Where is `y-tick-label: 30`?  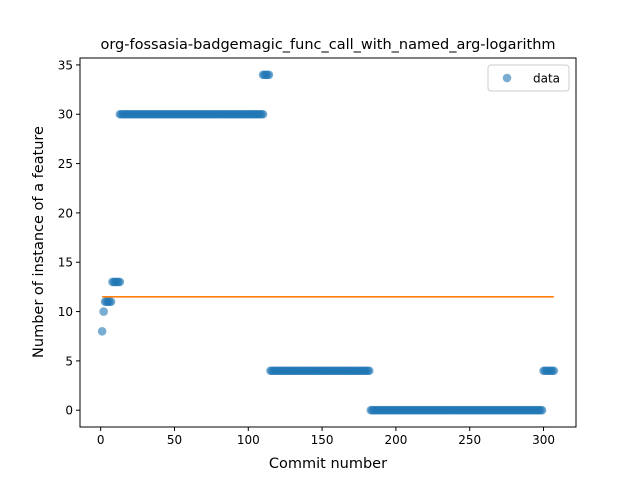
y-tick-label: 30 is located at coordinates (65, 115).